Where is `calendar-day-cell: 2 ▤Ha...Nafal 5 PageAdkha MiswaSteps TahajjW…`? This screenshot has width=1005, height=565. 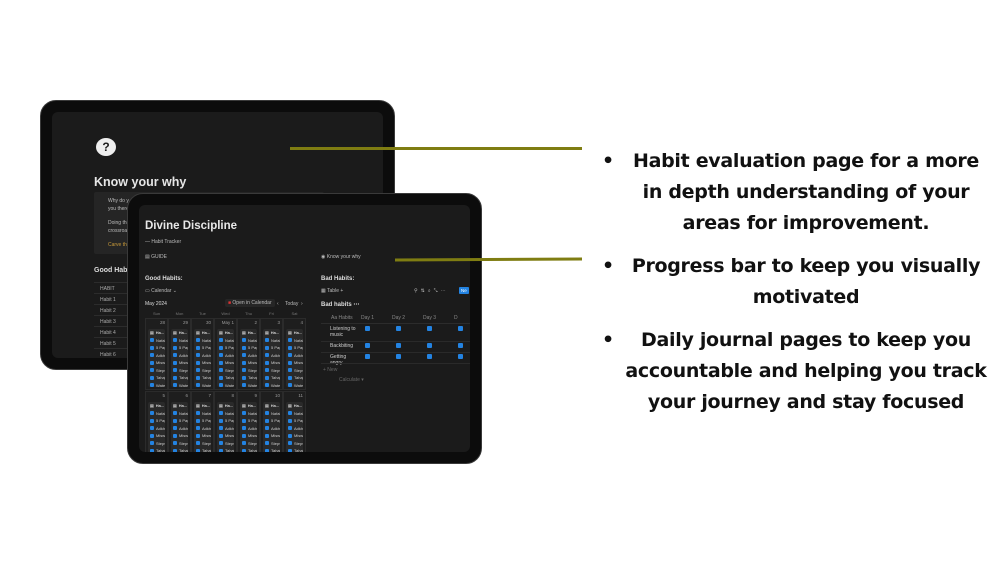
calendar-day-cell: 2 ▤Ha...Nafal 5 PageAdkha MiswaSteps TahajjW… is located at coordinates (248, 355).